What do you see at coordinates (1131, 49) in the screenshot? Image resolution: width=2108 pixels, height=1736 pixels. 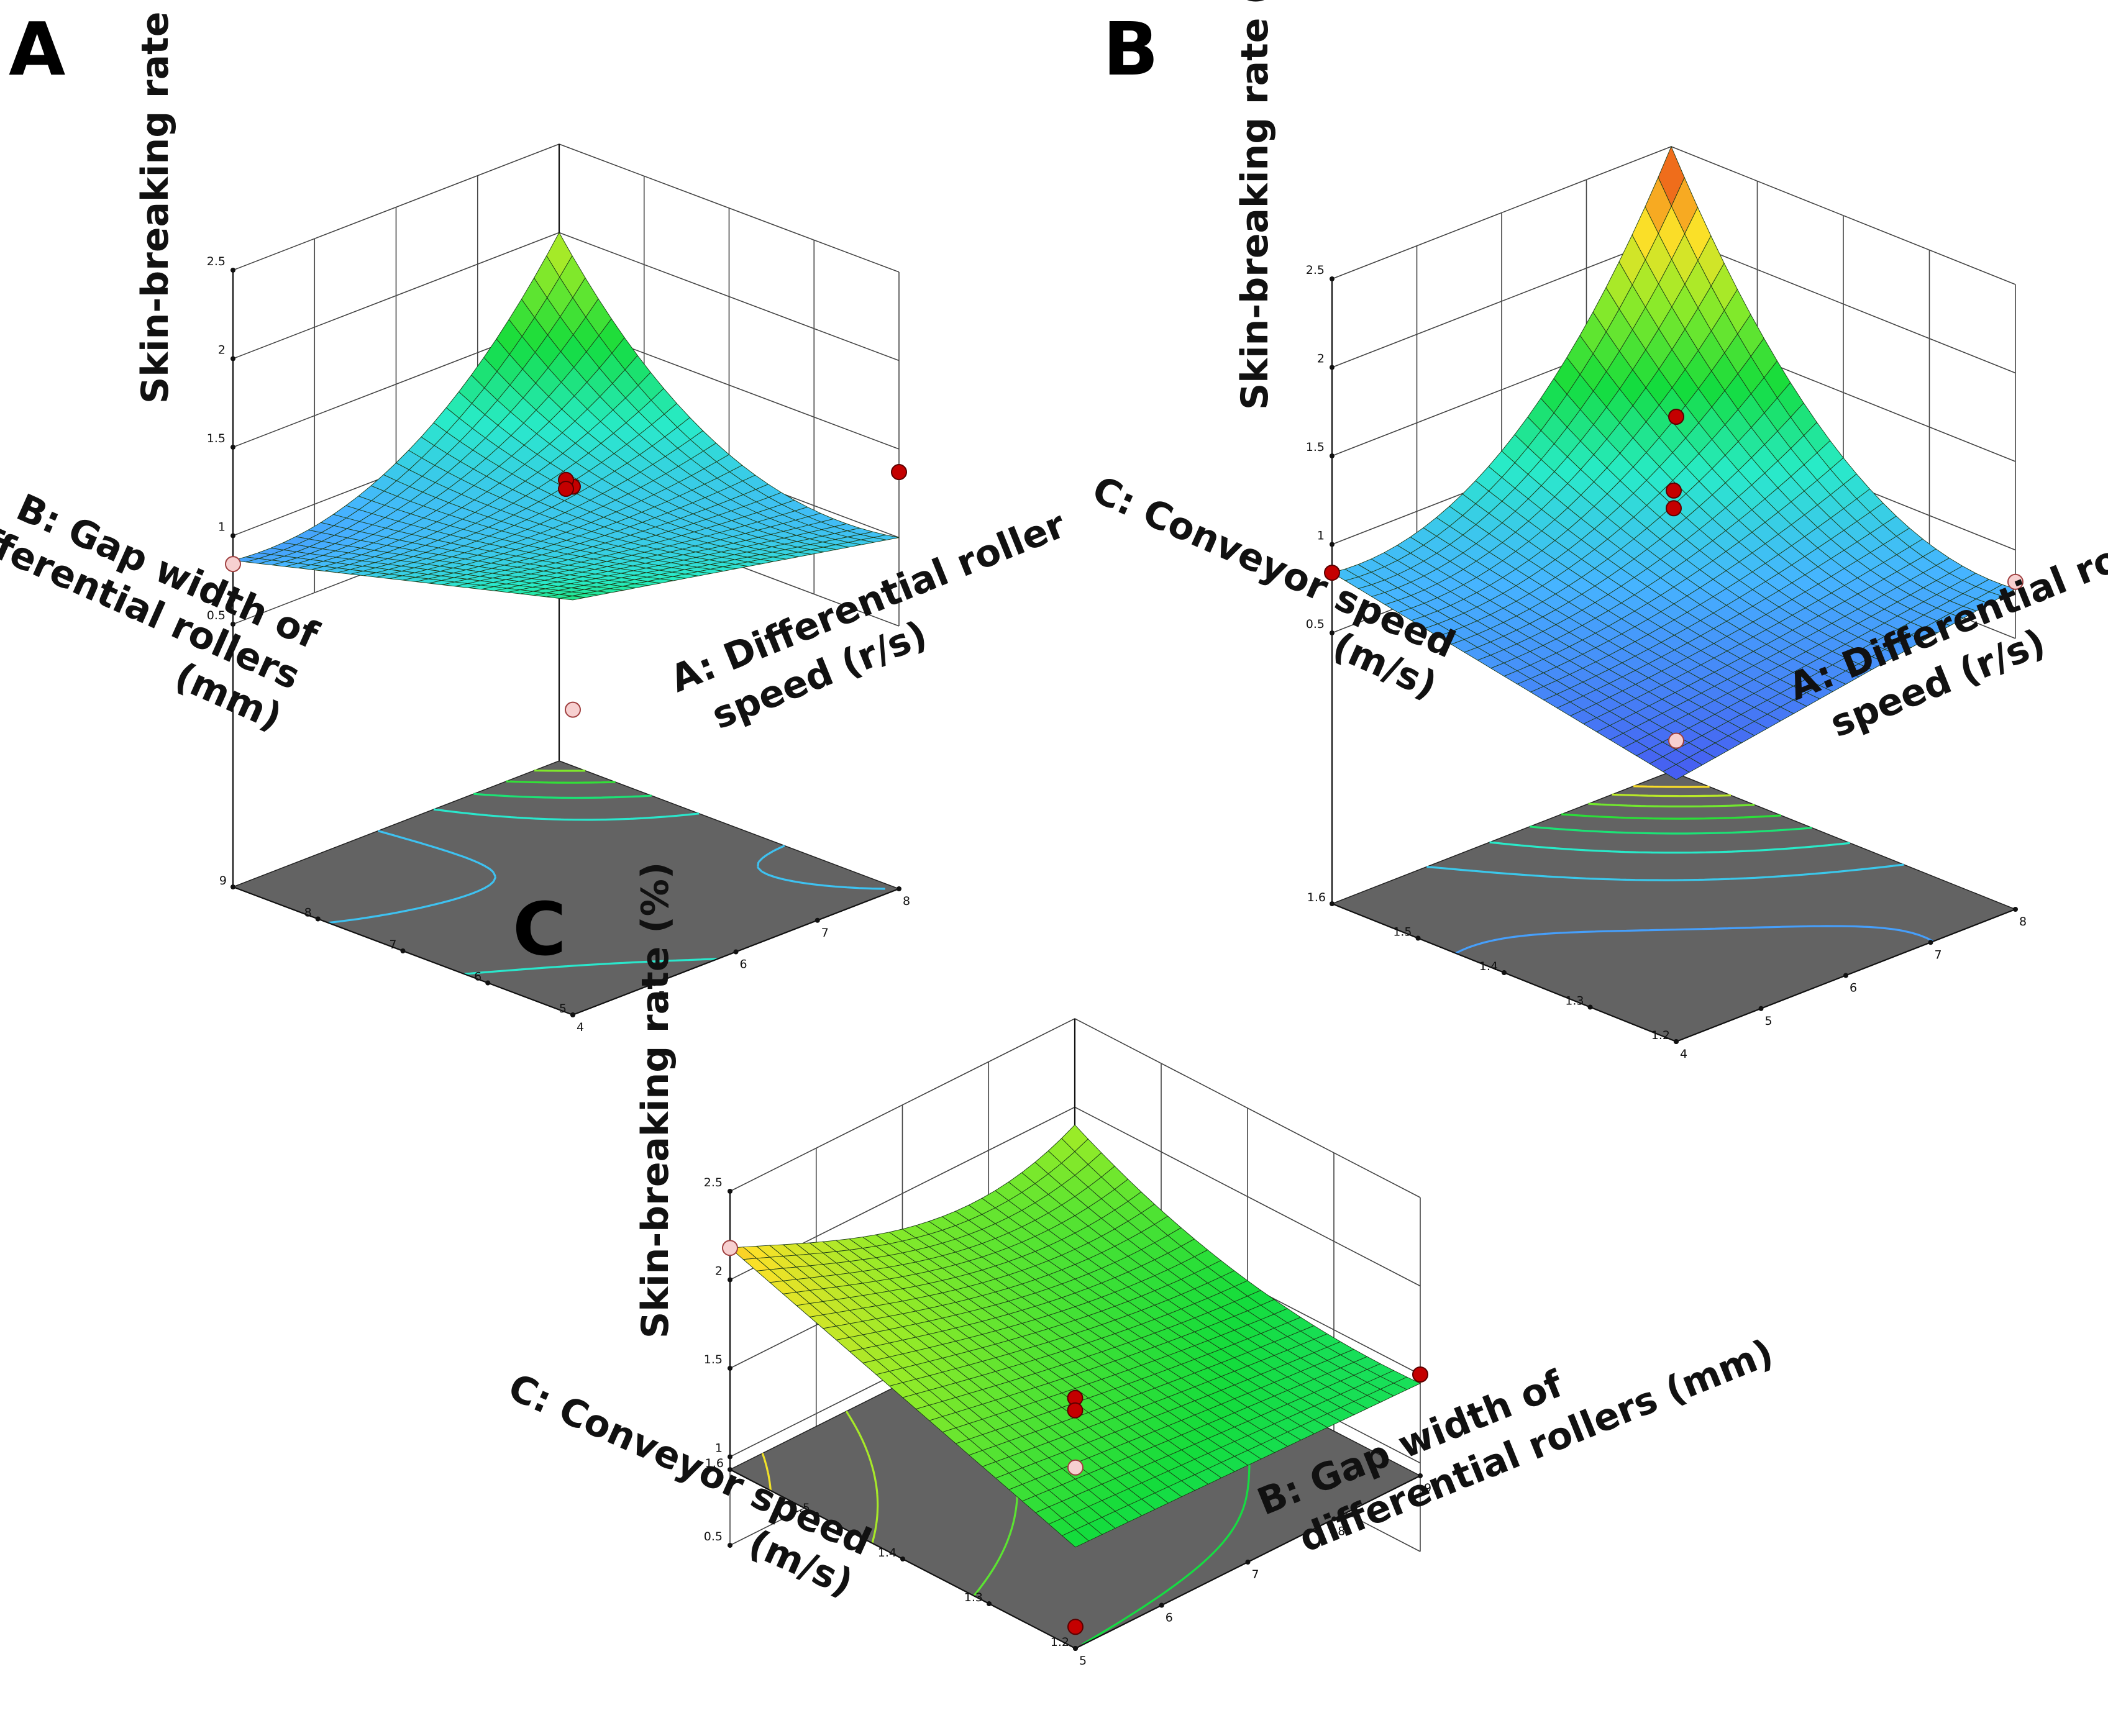 I see `panel-letter: B` at bounding box center [1131, 49].